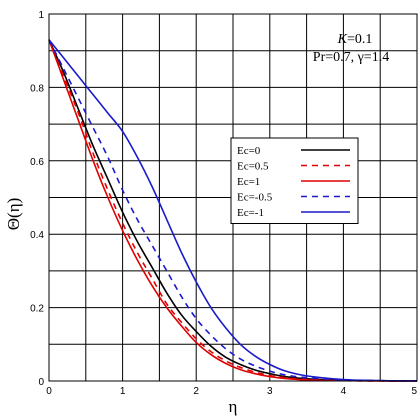  Describe the element at coordinates (255, 198) in the screenshot. I see `legend-label: Ec=-0.5` at that location.